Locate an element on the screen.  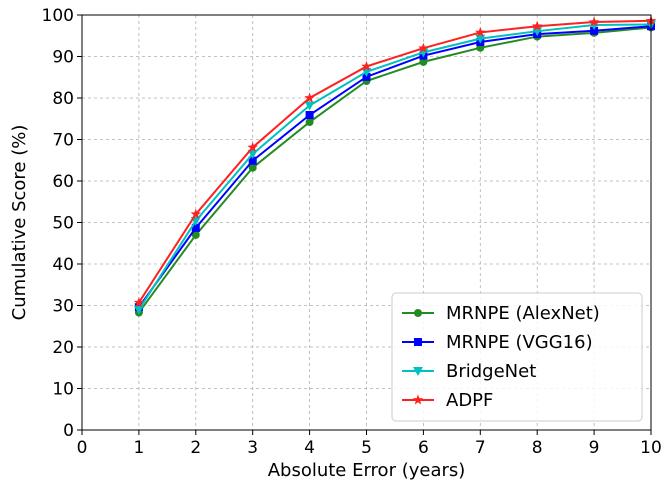
x-axis-label: Absolute Error (years) is located at coordinates (367, 470).